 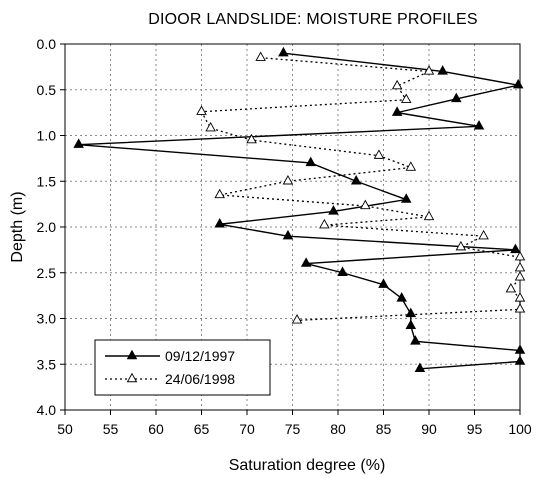 I want to click on y-tick-label: 2.0, so click(x=47, y=227).